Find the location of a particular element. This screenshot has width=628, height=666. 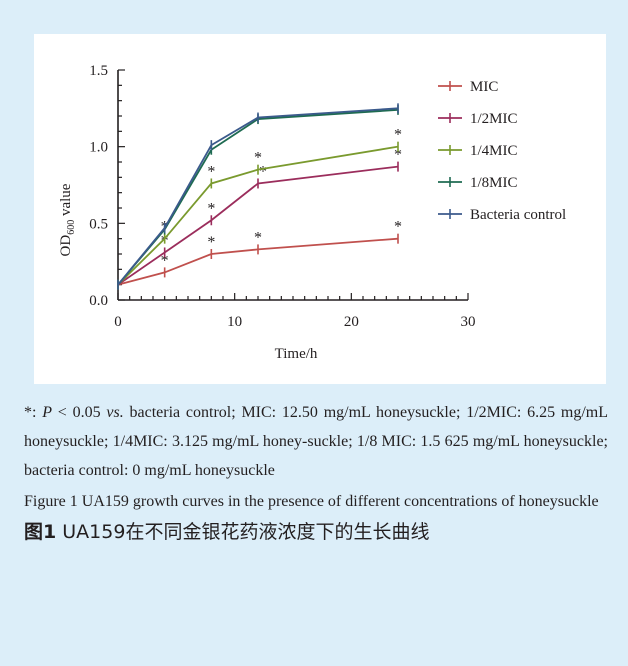

legend: MIC 1/2MIC 1/4MIC 1/8MIC Bacteria control is located at coordinates (502, 151).